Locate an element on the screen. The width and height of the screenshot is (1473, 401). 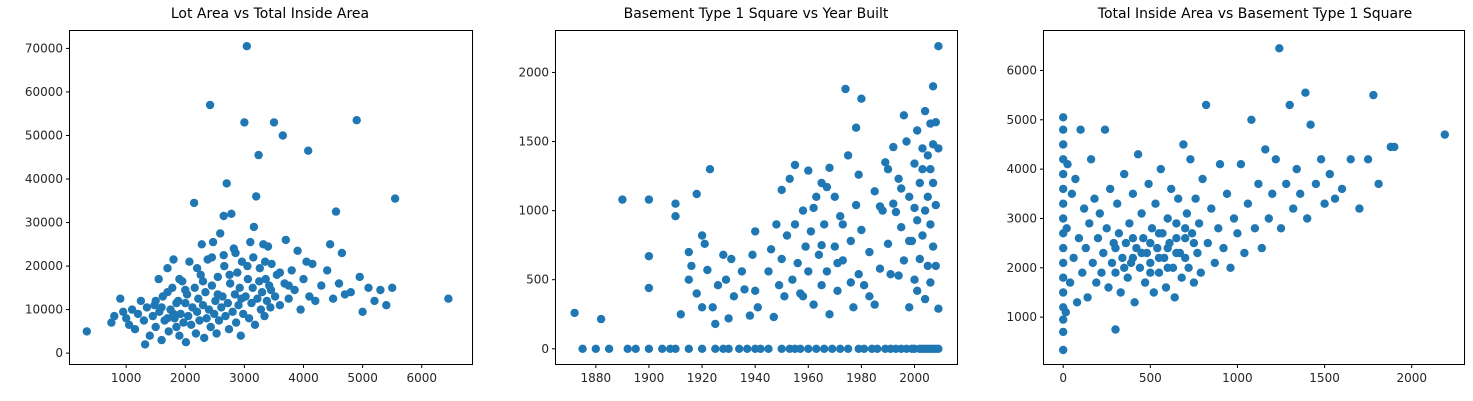
y-tick-label: 60000 is located at coordinates (44, 92).